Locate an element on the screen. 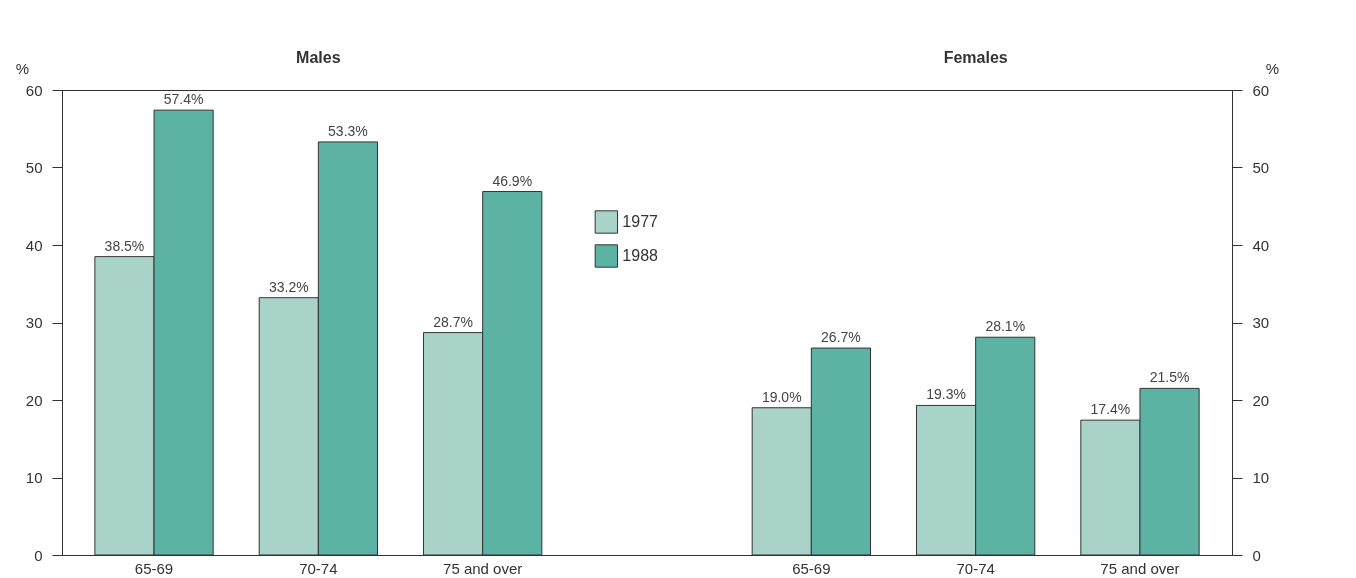 The image size is (1356, 578). y-axis-title: % is located at coordinates (22, 68).